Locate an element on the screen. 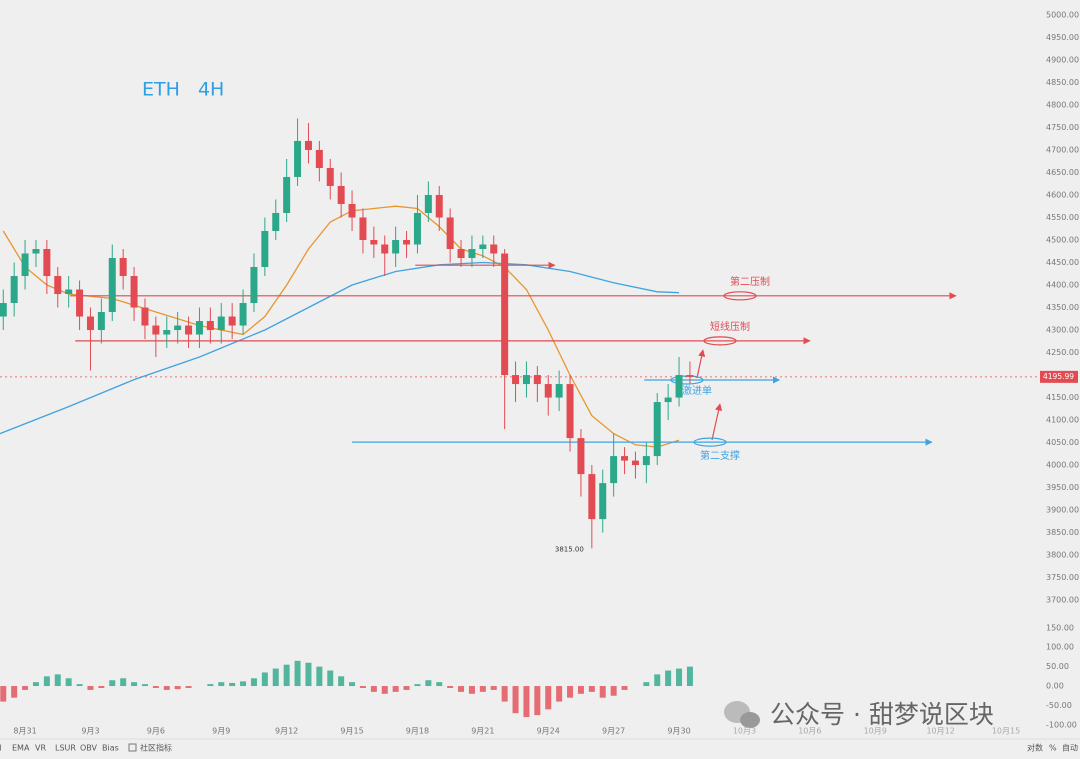  low-marker-label: 3815.00 is located at coordinates (569, 549).